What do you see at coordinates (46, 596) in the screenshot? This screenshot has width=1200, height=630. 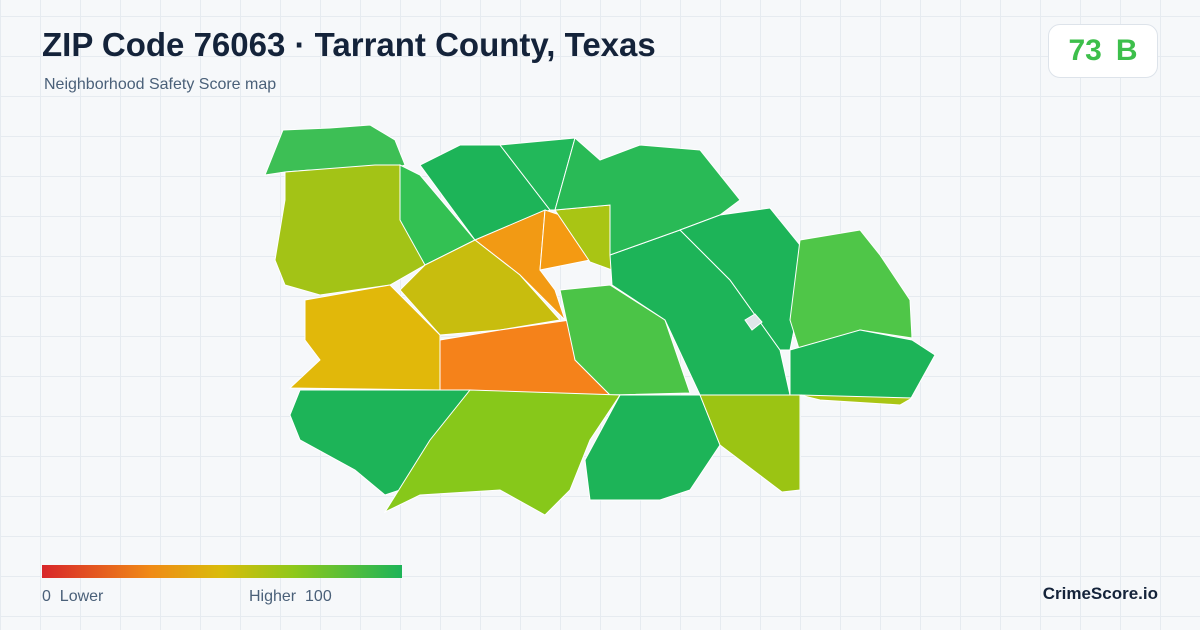 I see `legend-min-value: 0` at bounding box center [46, 596].